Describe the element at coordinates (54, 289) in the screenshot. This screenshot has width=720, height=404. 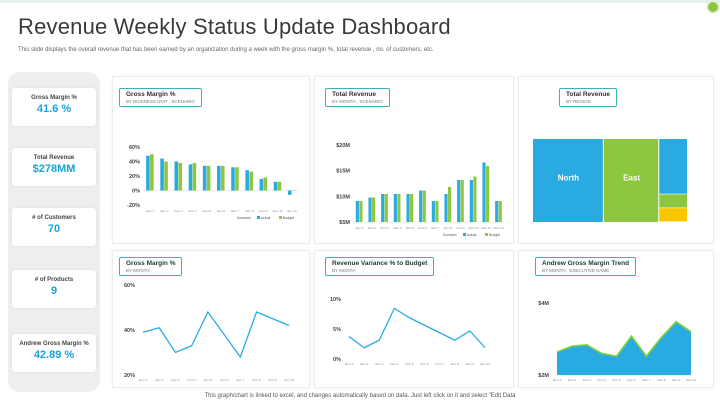
I see `kpi-card-products: # of Products 9` at that location.